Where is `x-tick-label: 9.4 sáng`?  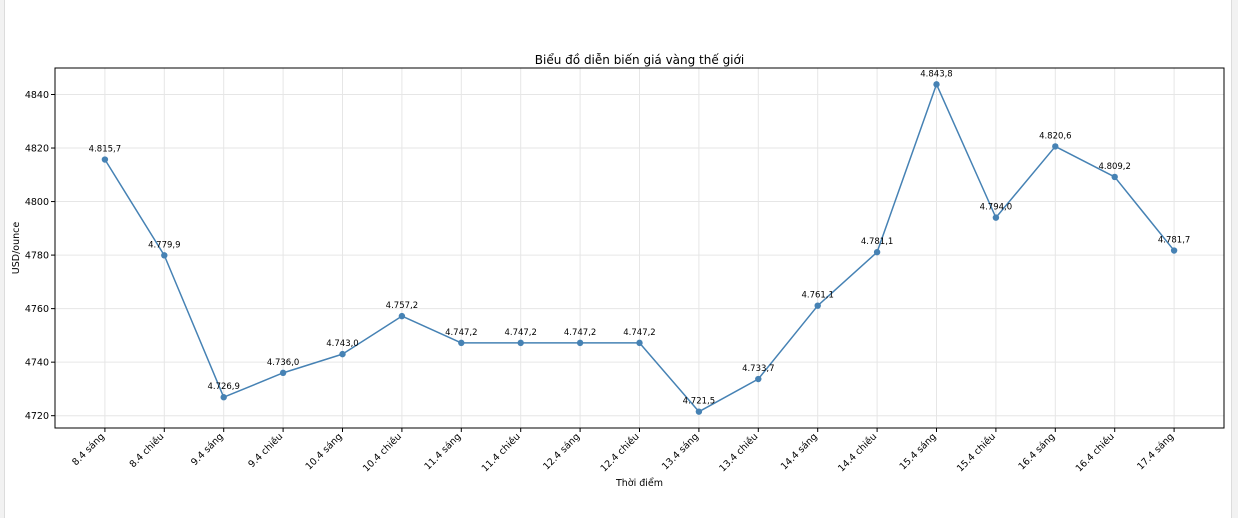 x-tick-label: 9.4 sáng is located at coordinates (207, 449).